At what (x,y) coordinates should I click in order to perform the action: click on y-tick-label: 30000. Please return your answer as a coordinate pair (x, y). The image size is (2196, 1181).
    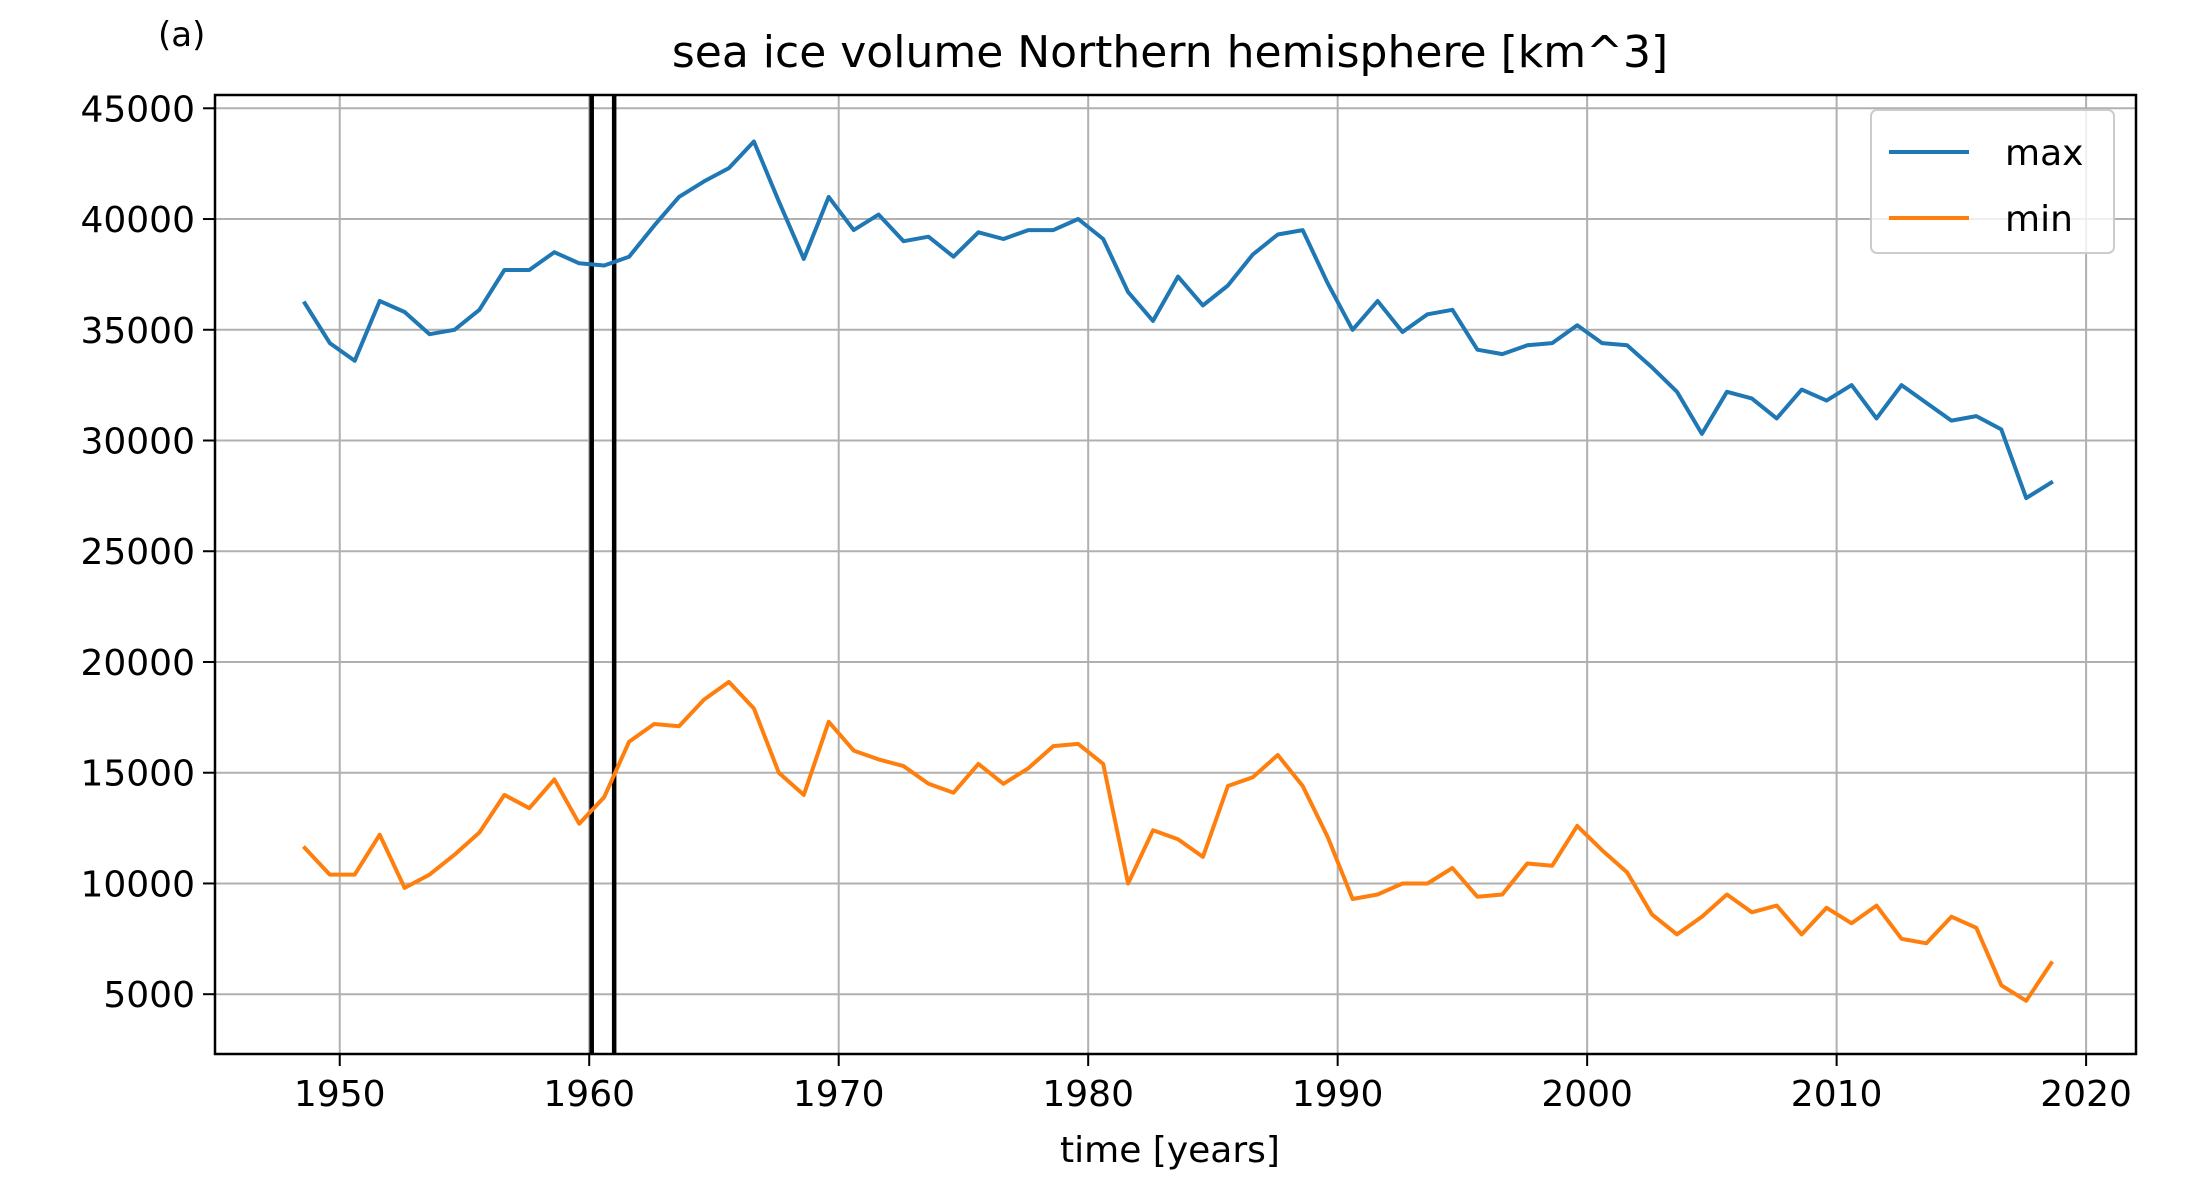
    Looking at the image, I should click on (137, 442).